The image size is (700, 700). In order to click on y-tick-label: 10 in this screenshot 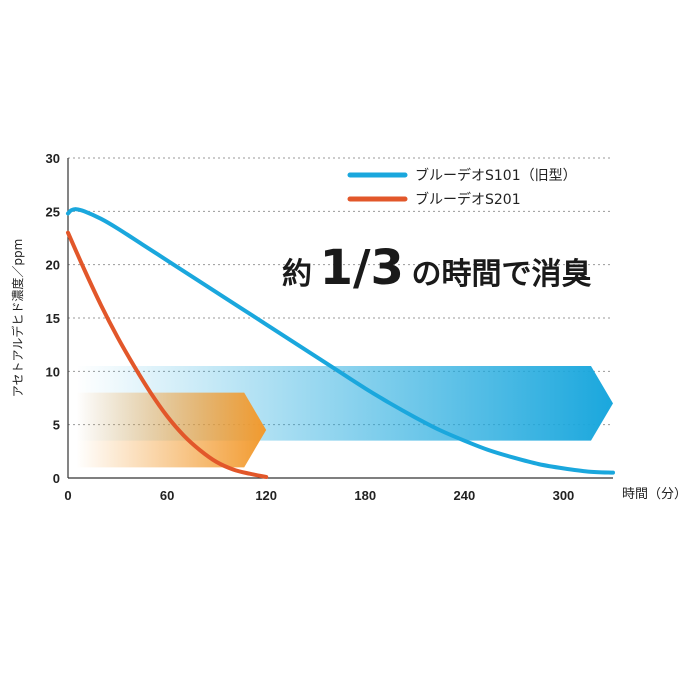, I will do `click(53, 371)`.